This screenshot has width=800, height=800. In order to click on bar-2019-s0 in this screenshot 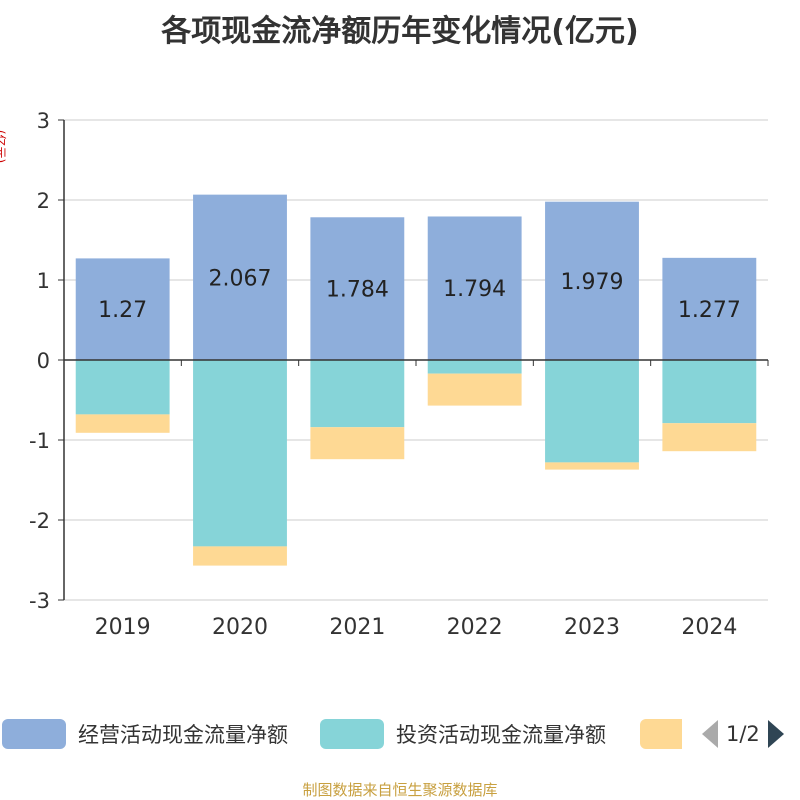, I will do `click(122, 309)`.